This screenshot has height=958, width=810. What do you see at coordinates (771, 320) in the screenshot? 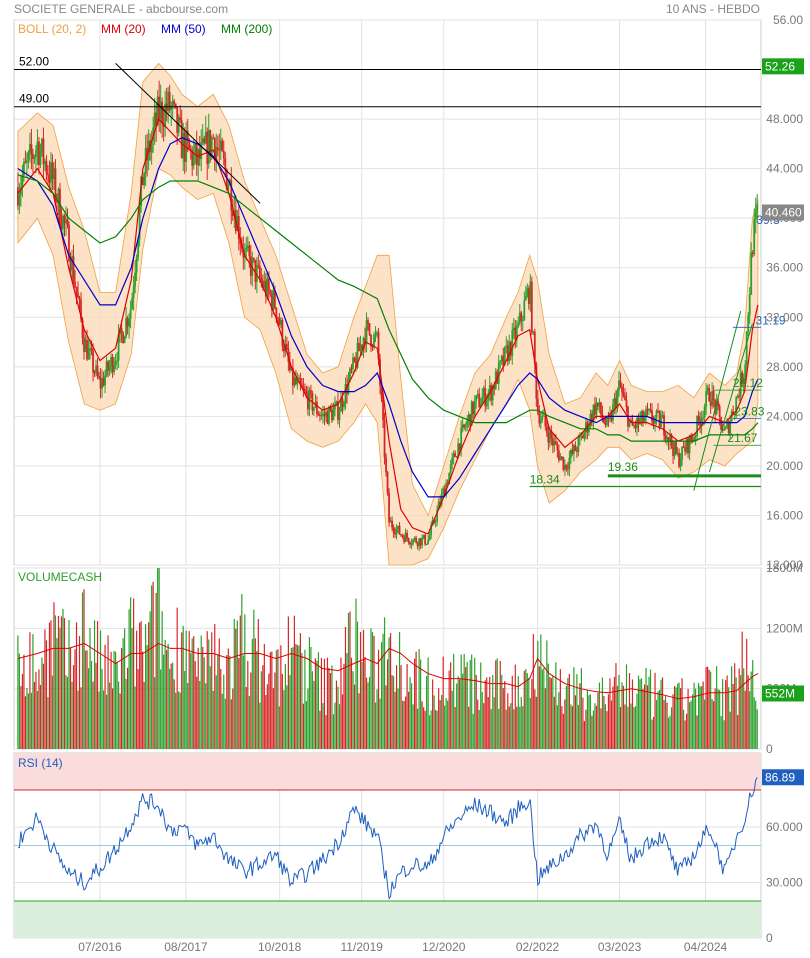
I see `price-annotation: 31.19` at bounding box center [771, 320].